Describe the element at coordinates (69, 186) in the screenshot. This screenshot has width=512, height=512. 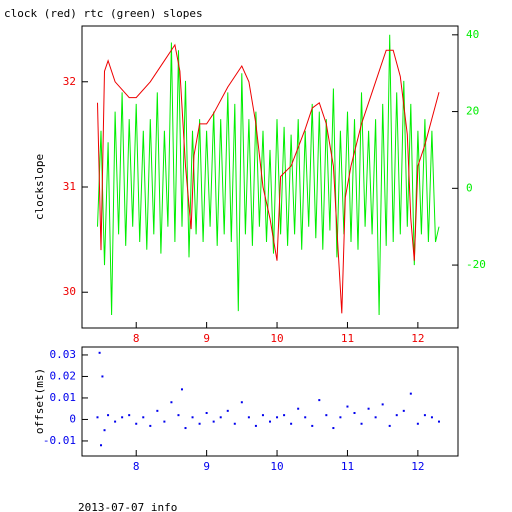
I see `y-tick-label: 31` at that location.